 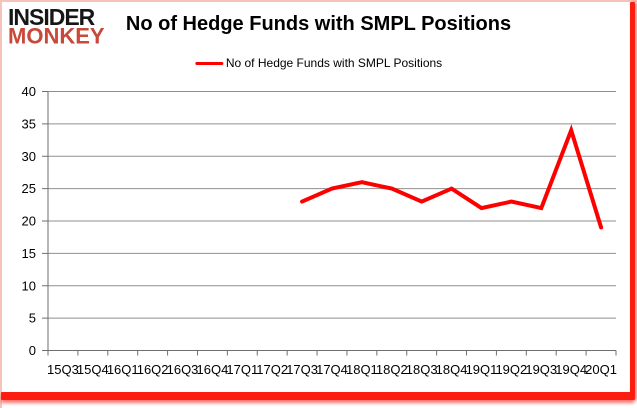 I want to click on frame-border-bottom, so click(x=317, y=396).